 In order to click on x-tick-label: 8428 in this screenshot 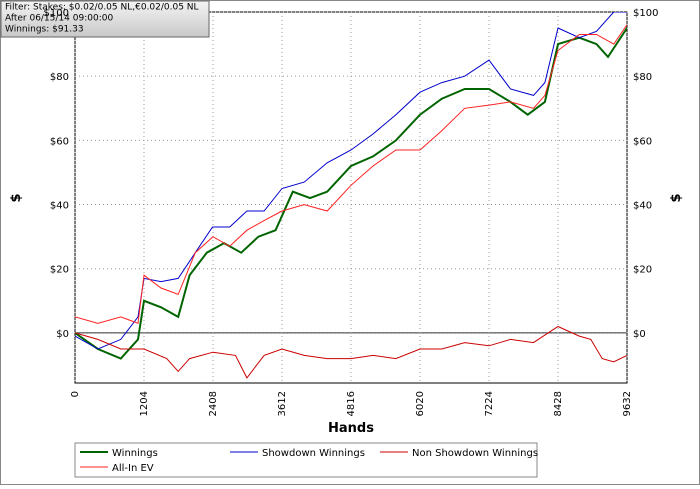, I will do `click(558, 403)`.